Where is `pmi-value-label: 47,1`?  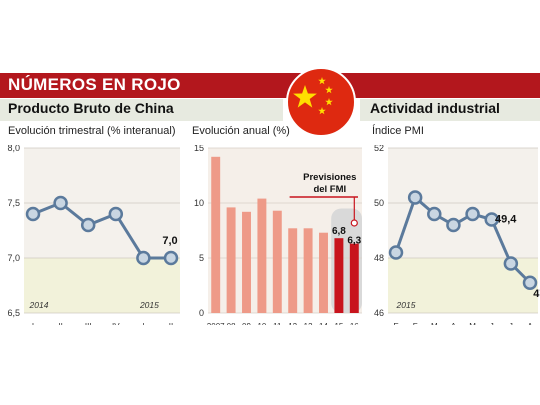 pmi-value-label: 47,1 is located at coordinates (536, 294).